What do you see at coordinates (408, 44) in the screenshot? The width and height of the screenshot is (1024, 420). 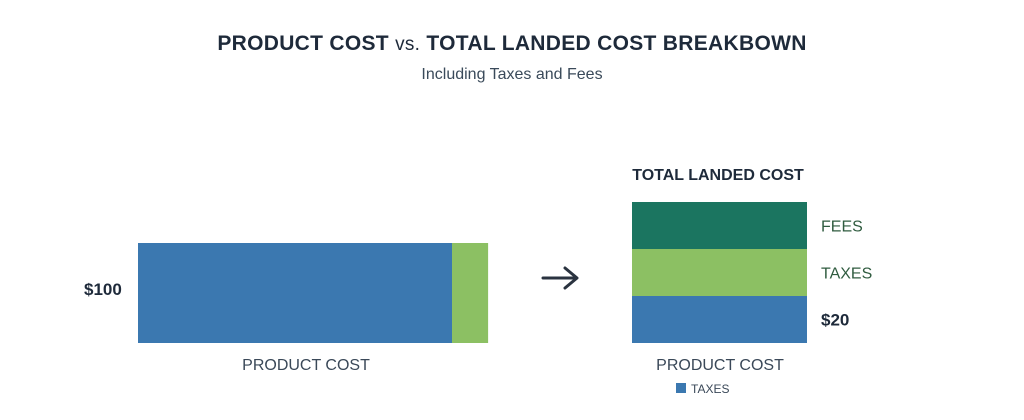 I see `title-vs: vs.` at bounding box center [408, 44].